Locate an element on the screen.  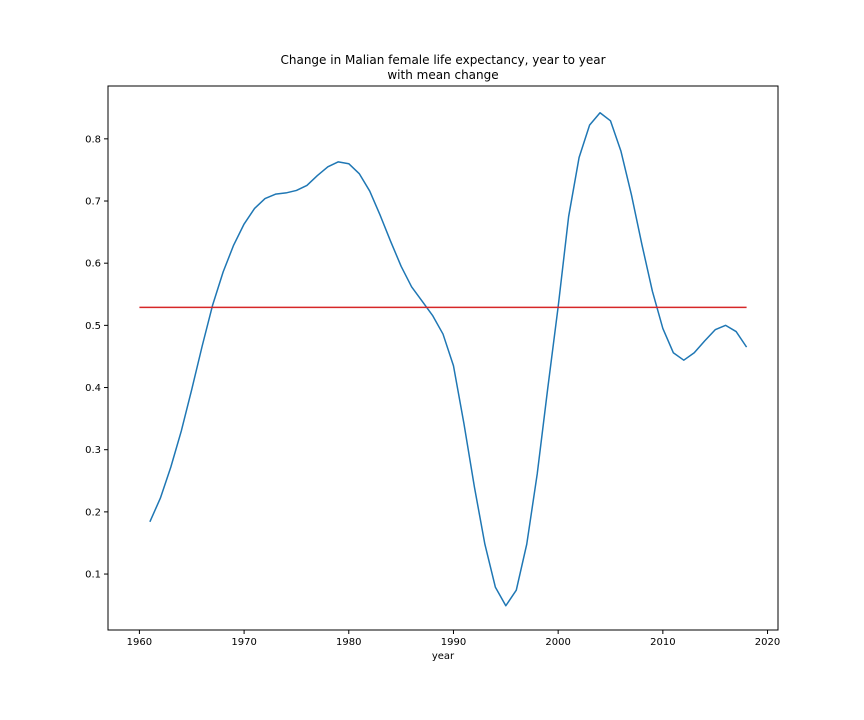
y-tick-label: 0.8 is located at coordinates (93, 139).